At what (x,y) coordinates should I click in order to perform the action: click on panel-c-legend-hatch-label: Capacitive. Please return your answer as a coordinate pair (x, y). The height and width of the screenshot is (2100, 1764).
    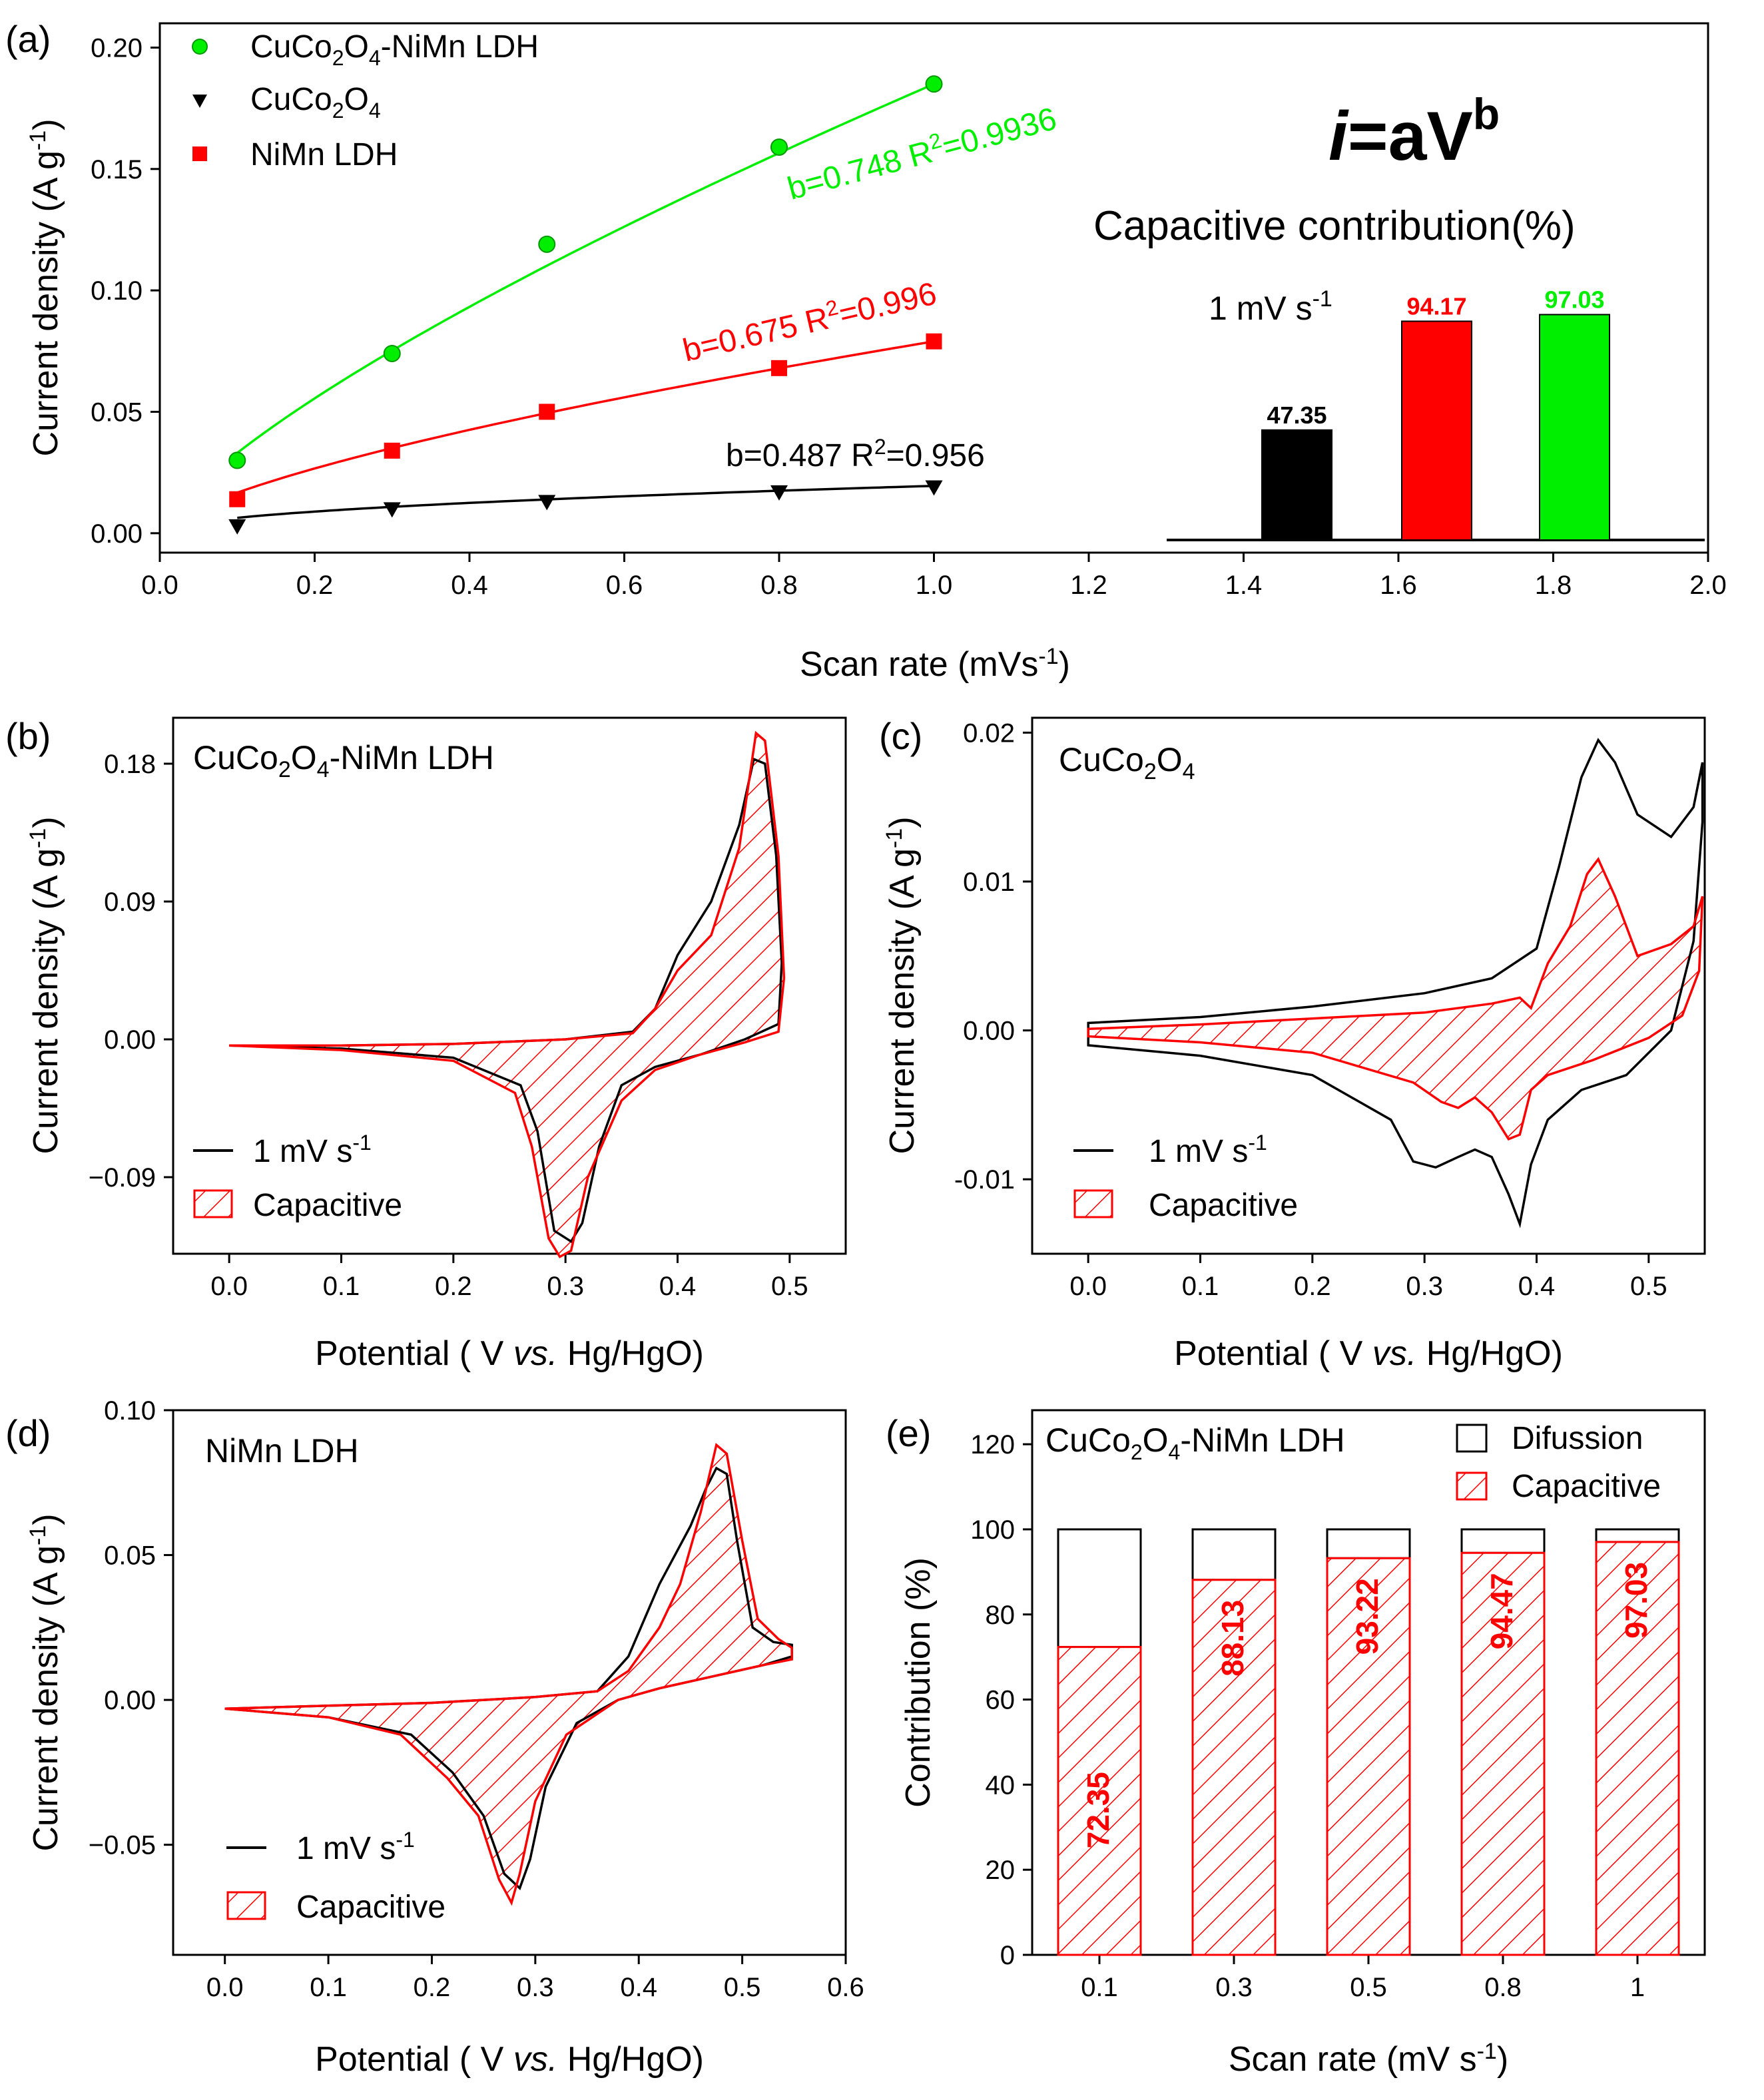
    Looking at the image, I should click on (1224, 1205).